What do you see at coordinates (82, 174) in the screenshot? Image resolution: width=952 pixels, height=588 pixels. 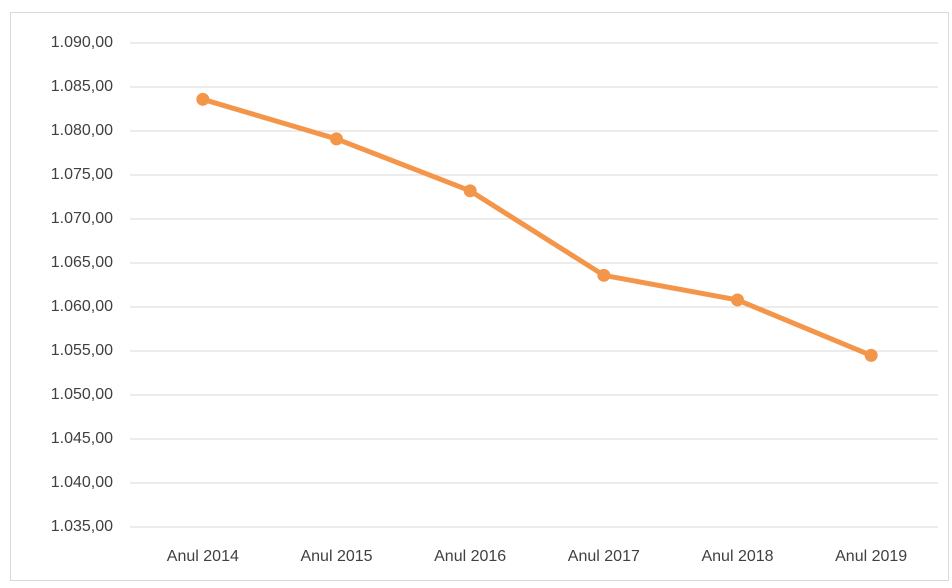 I see `y-tick-label: 1.075,00` at bounding box center [82, 174].